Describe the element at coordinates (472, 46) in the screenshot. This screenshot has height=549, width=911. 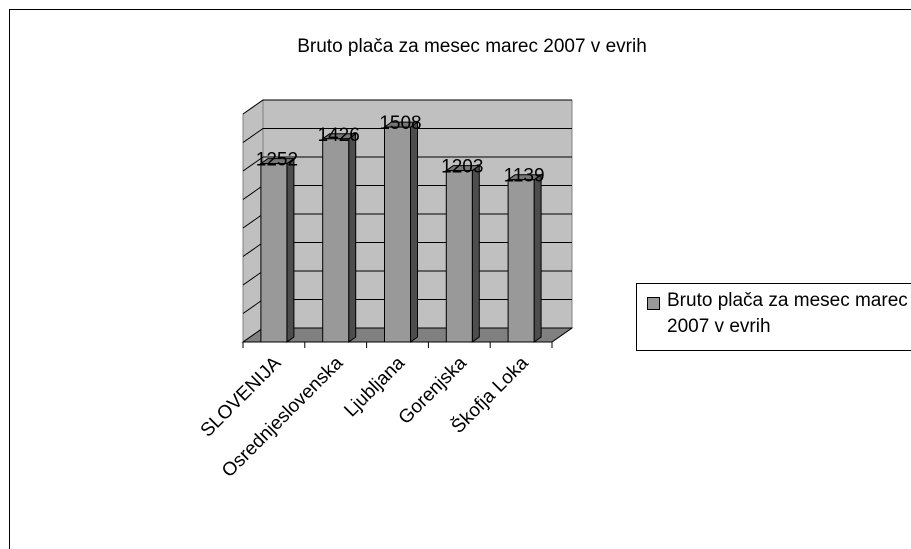
I see `chart-title: Bruto plača za mesec marec 2007 v evrih` at that location.